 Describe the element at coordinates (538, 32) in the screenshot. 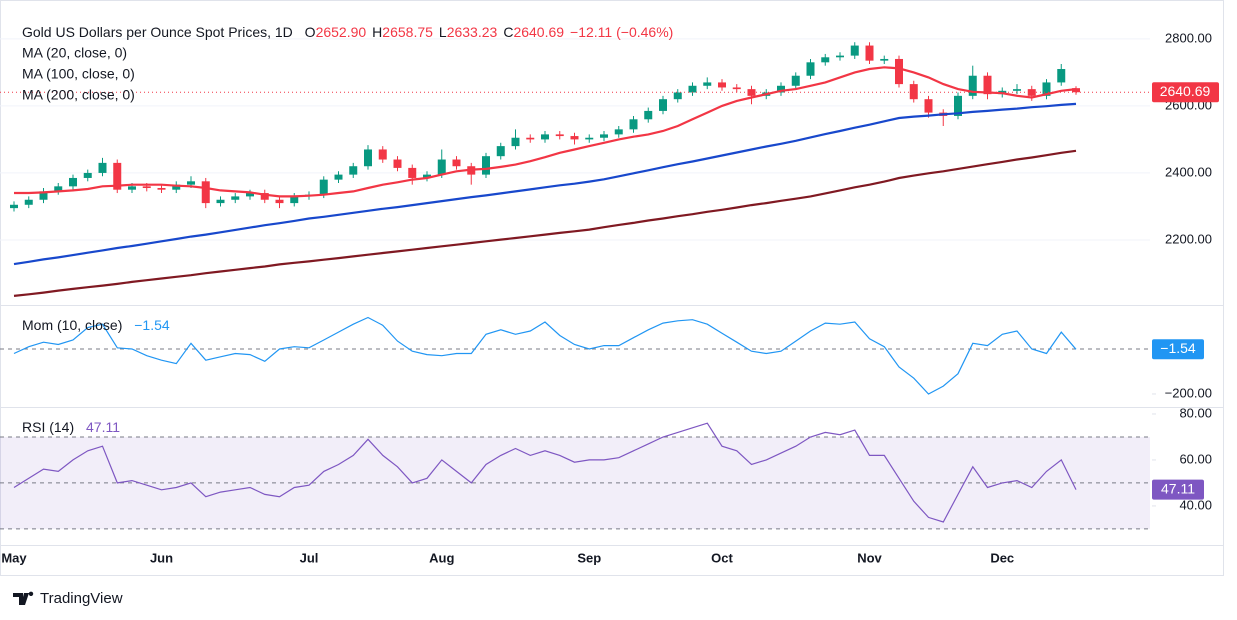

I see `ohlc-value: 2640.69` at that location.